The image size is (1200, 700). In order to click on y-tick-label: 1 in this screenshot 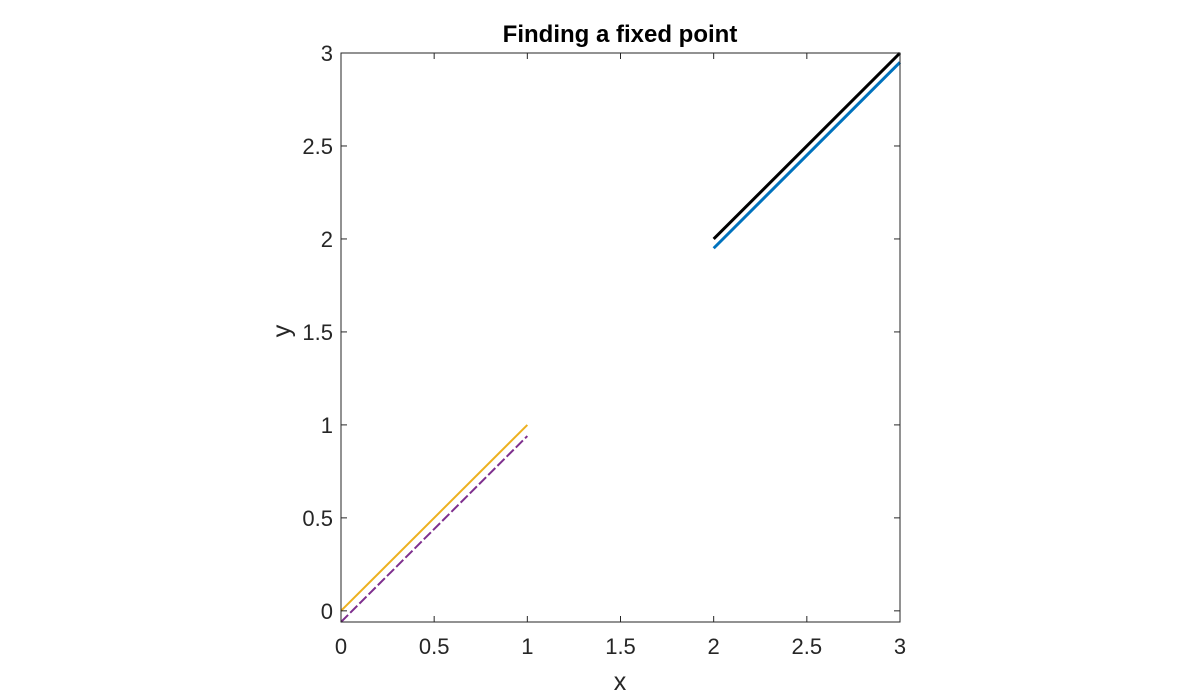, I will do `click(327, 425)`.